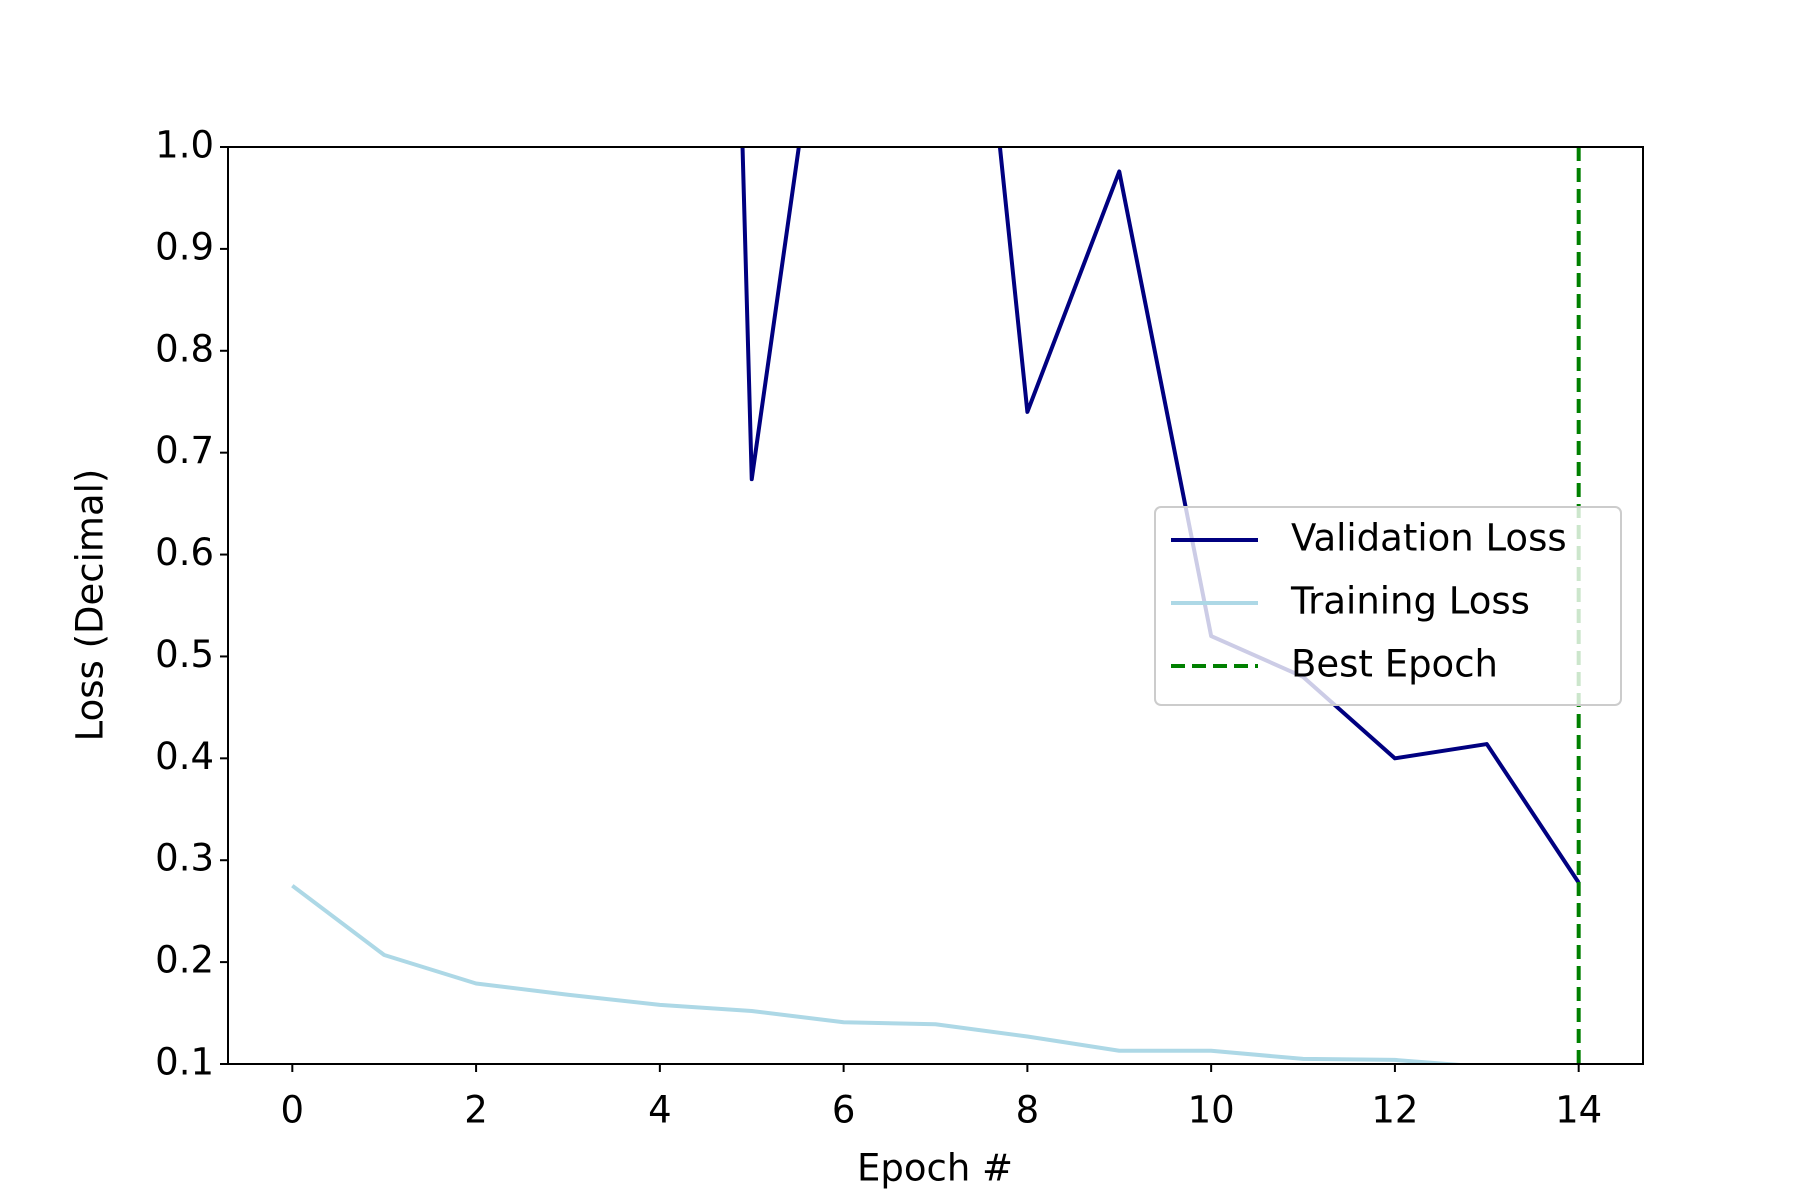 This screenshot has height=1200, width=1800. I want to click on y-tick-label: 0.4, so click(184, 756).